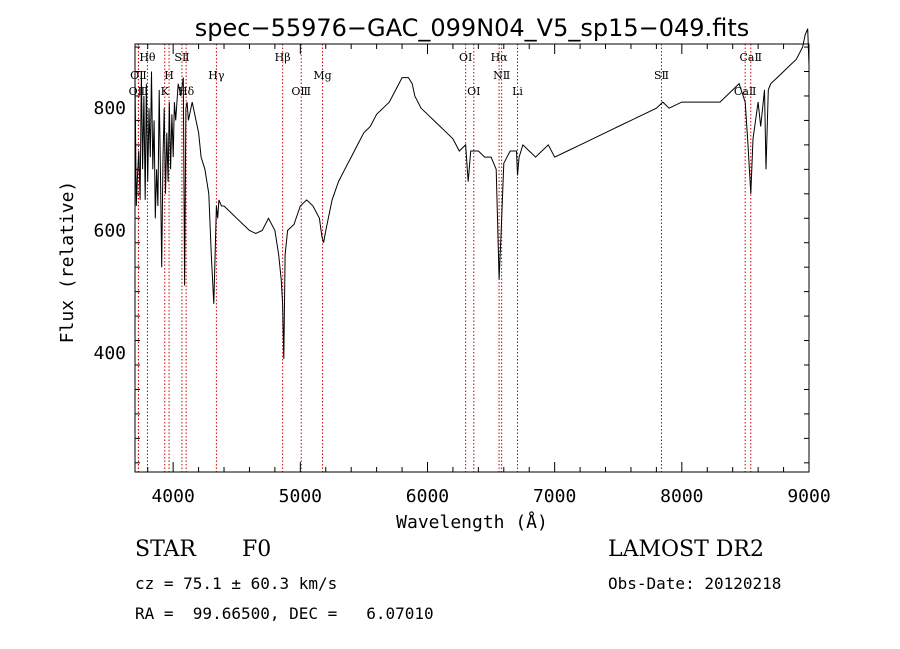 The height and width of the screenshot is (649, 900). I want to click on chart-title: spec−55976−GAC_099N04_V5_sp15−049.fits, so click(472, 28).